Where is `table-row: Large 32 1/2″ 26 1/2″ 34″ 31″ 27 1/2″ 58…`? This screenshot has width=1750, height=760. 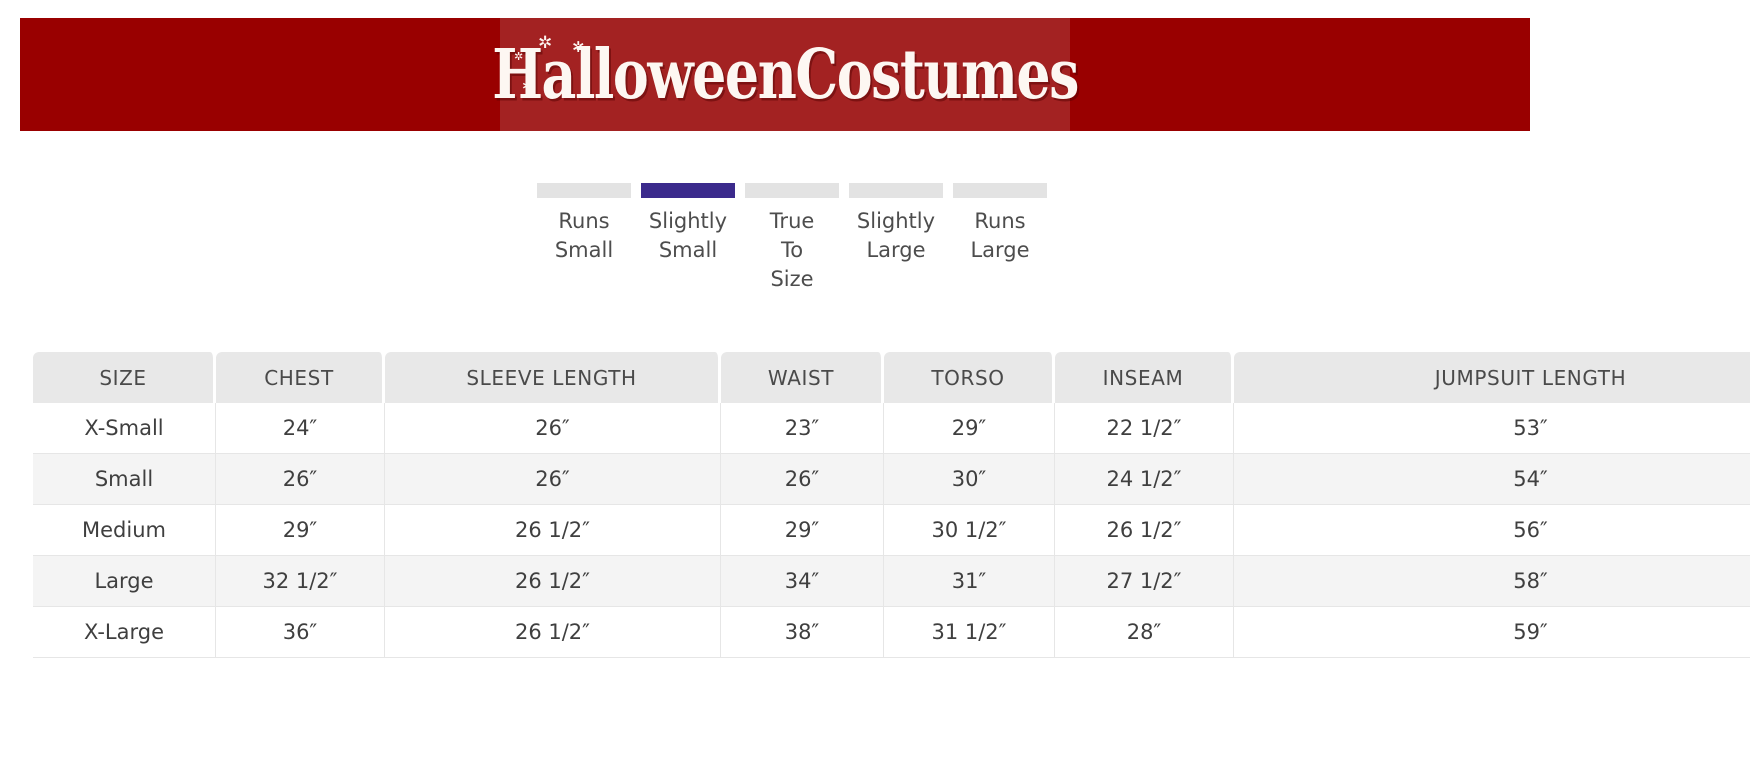
table-row: Large 32 1/2″ 26 1/2″ 34″ 31″ 27 1/2″ 58… is located at coordinates (891, 581).